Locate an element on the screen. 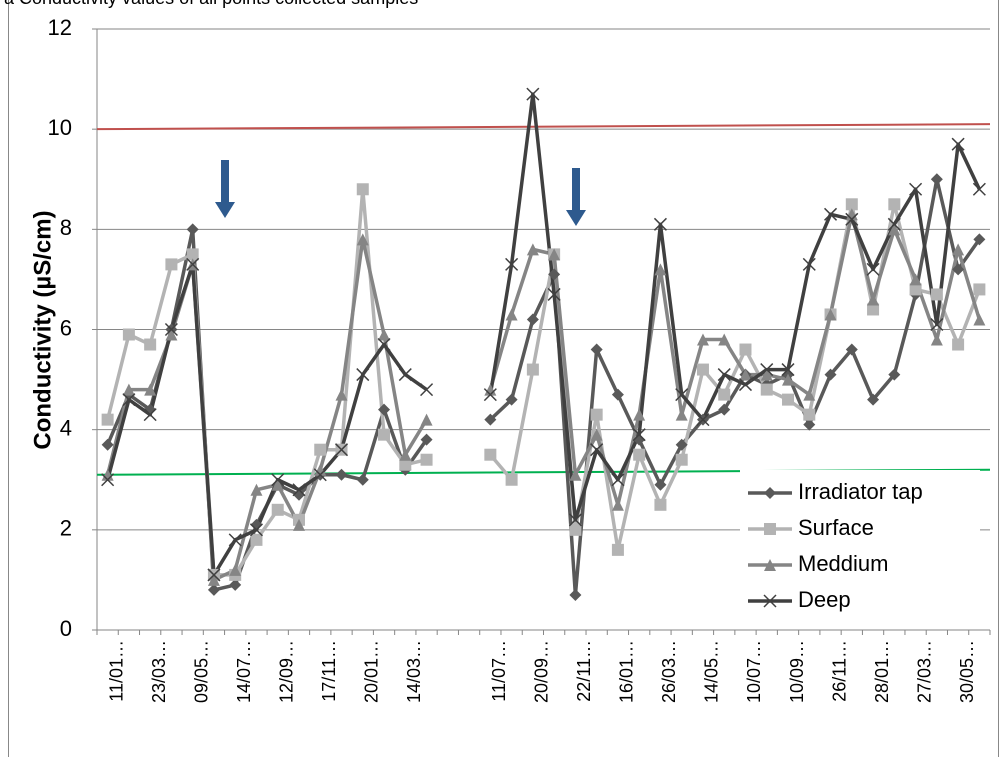  reference-line is located at coordinates (543, 127).